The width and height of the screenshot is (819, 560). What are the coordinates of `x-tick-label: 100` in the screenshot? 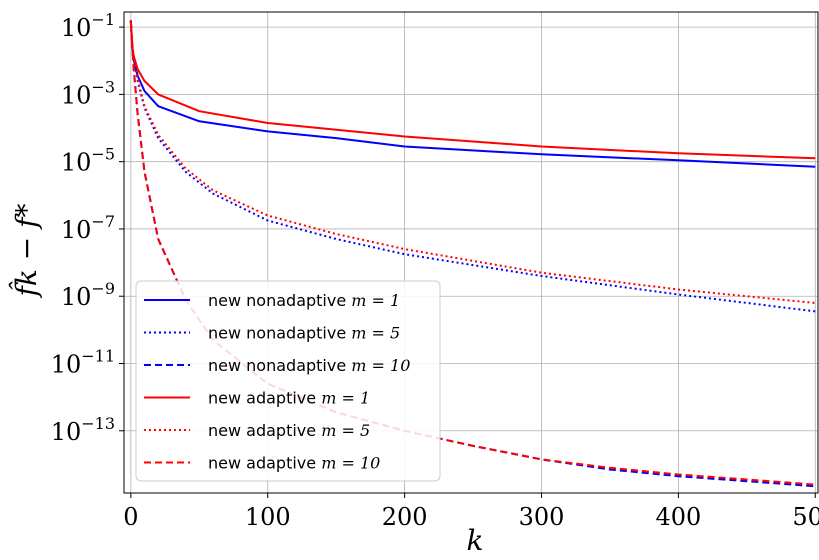 It's located at (268, 517).